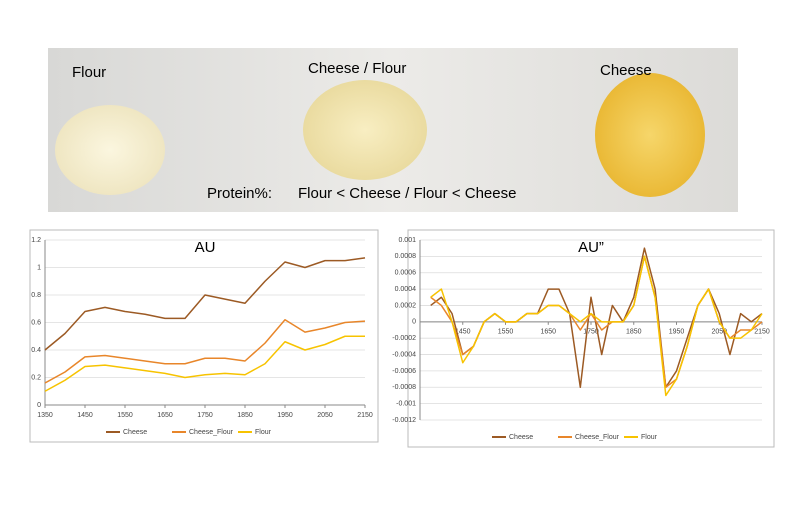 Image resolution: width=800 pixels, height=505 pixels. What do you see at coordinates (407, 240) in the screenshot?
I see `y-tick-label: 0.001` at bounding box center [407, 240].